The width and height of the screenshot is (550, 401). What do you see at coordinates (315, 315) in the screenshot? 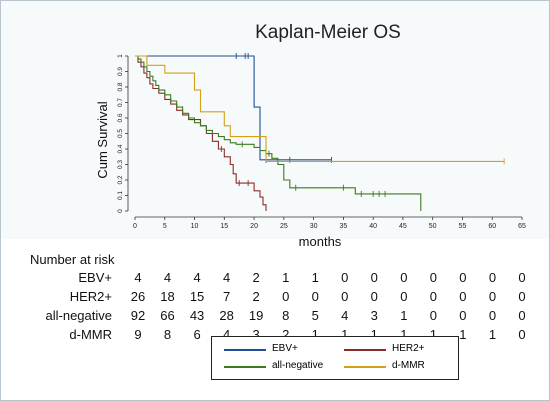
I see `risk-value: 5` at bounding box center [315, 315].